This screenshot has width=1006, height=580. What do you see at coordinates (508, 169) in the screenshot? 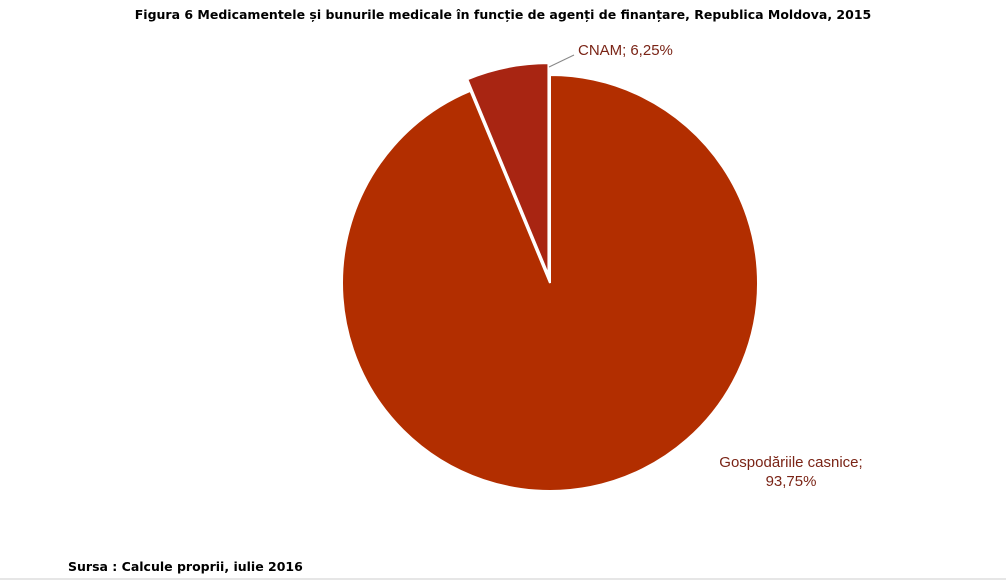
I see `pie-slice` at bounding box center [508, 169].